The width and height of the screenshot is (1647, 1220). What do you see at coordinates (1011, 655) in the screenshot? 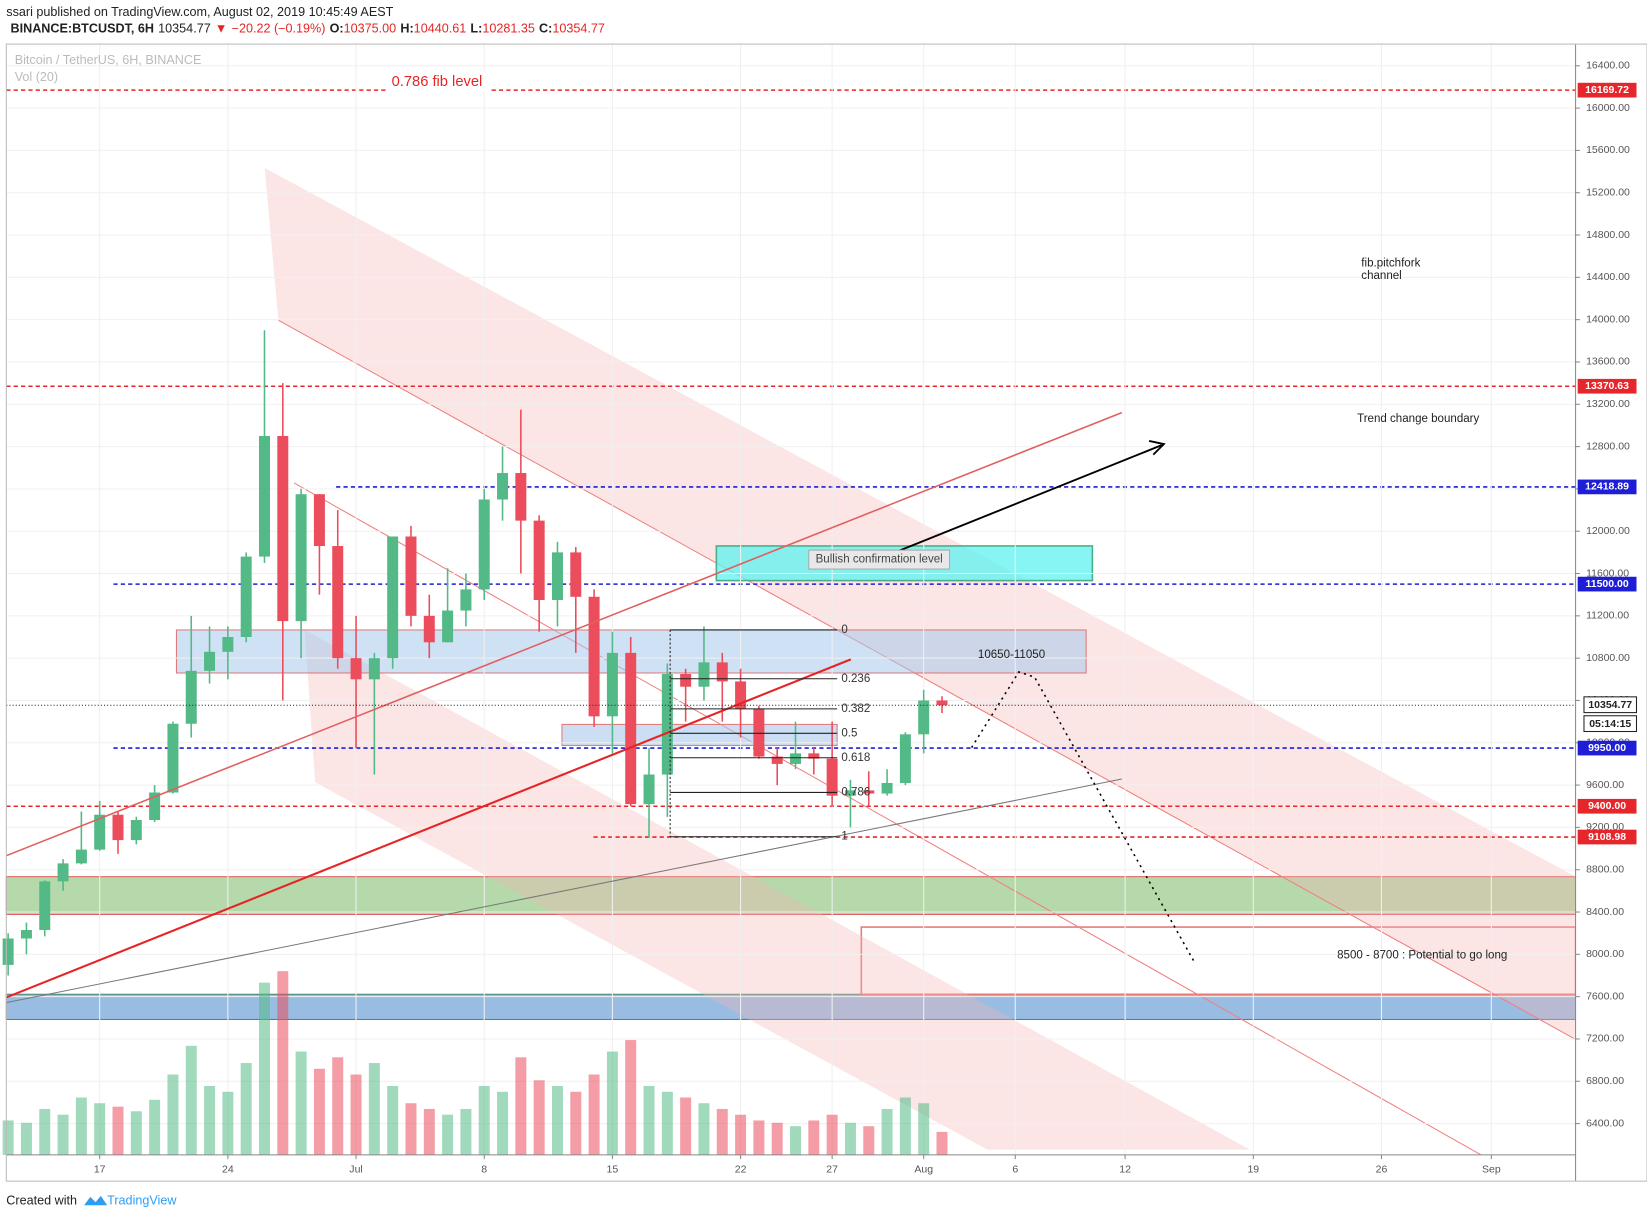
I see `annotation: 10650-11050` at bounding box center [1011, 655].